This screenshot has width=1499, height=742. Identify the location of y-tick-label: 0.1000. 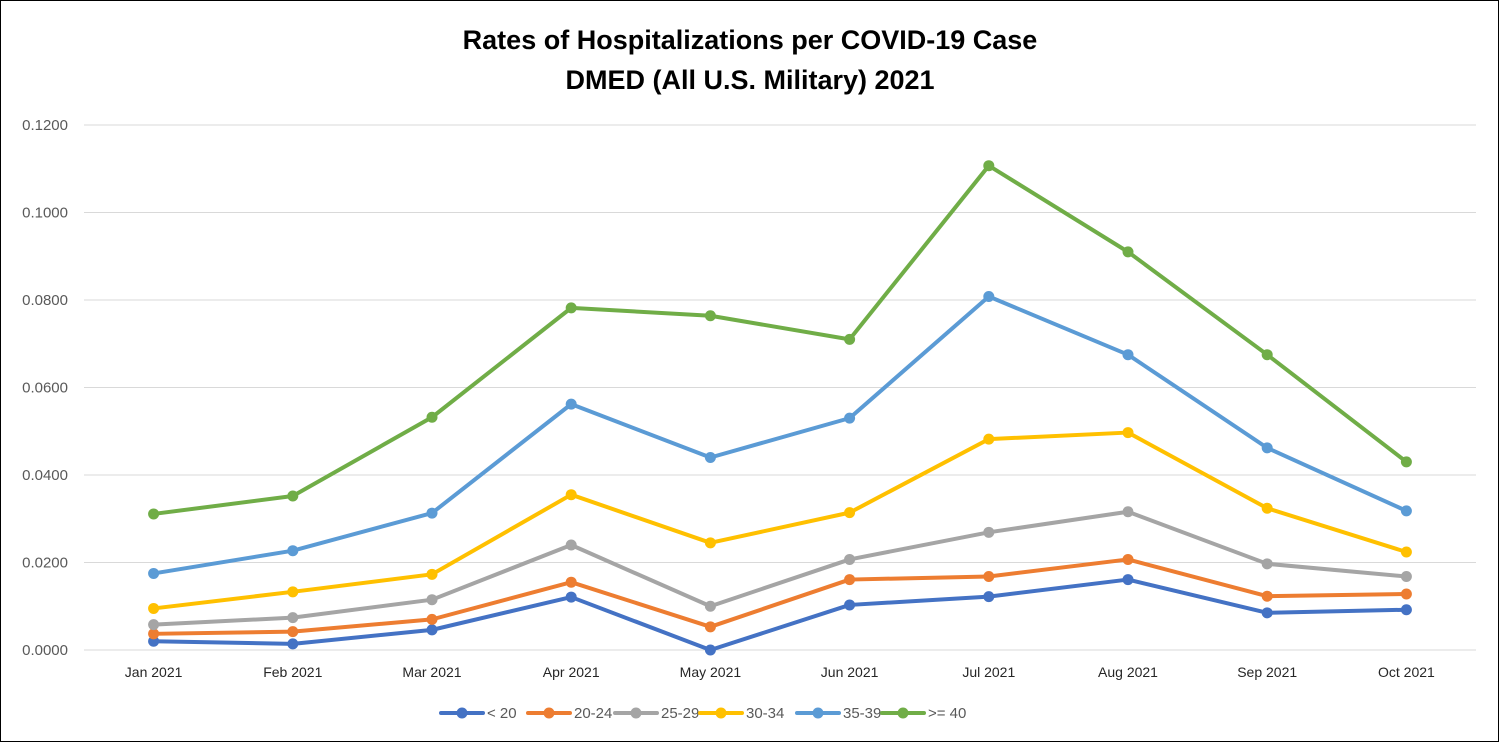
(45, 213).